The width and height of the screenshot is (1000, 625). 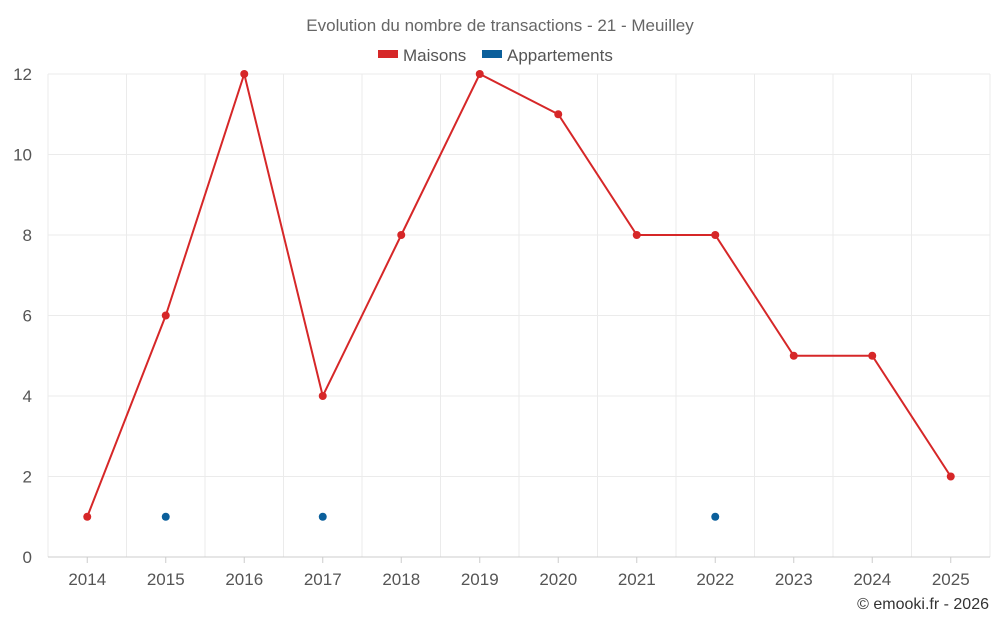 I want to click on legend-swatch-maisons, so click(x=388, y=54).